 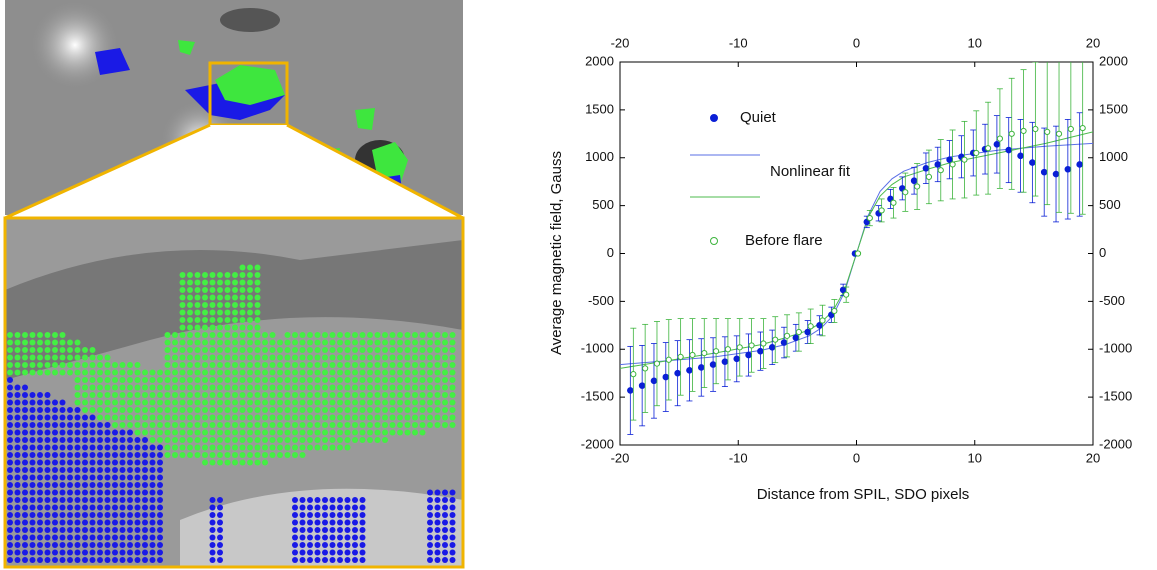 I want to click on legend-label: Nonlinear fit, so click(x=810, y=171).